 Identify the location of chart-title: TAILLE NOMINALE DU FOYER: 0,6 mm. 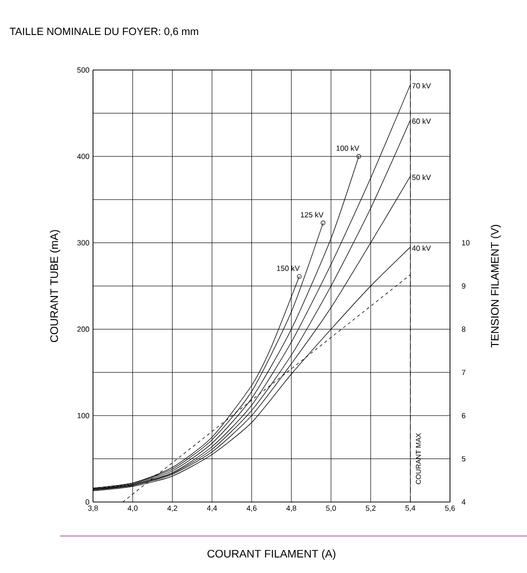
(104, 32).